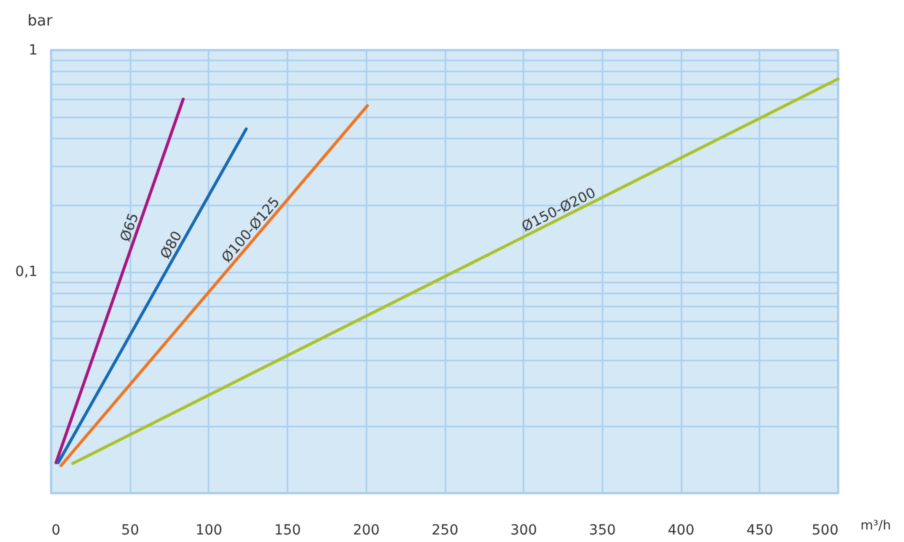  What do you see at coordinates (825, 530) in the screenshot?
I see `x-tick-label: 500` at bounding box center [825, 530].